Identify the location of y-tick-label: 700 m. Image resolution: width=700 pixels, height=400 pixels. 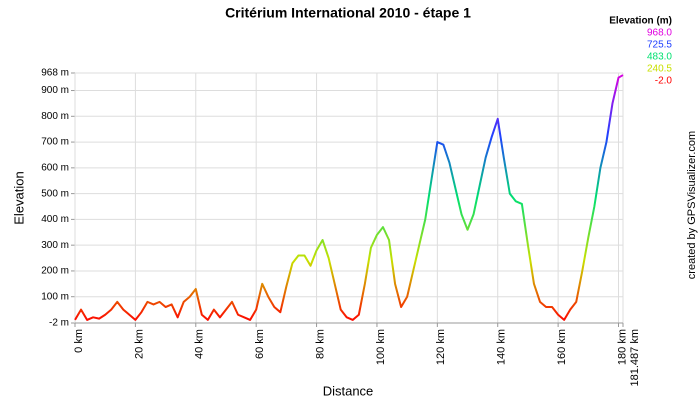
(55, 142).